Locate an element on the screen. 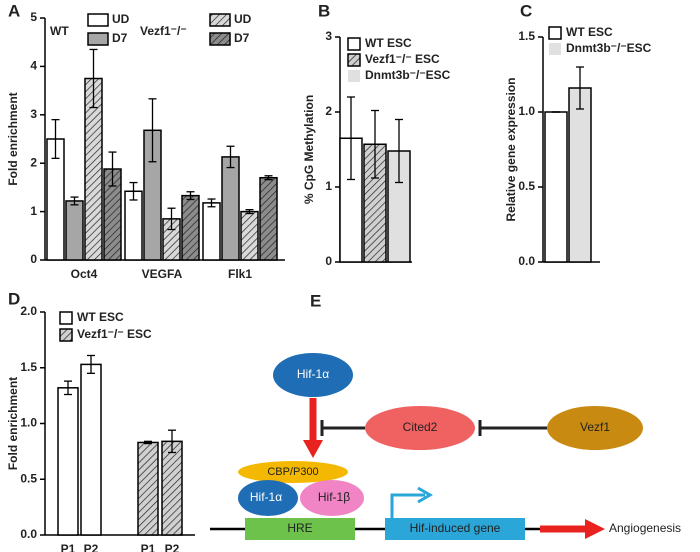 This screenshot has height=552, width=700. panel-label: B is located at coordinates (324, 10).